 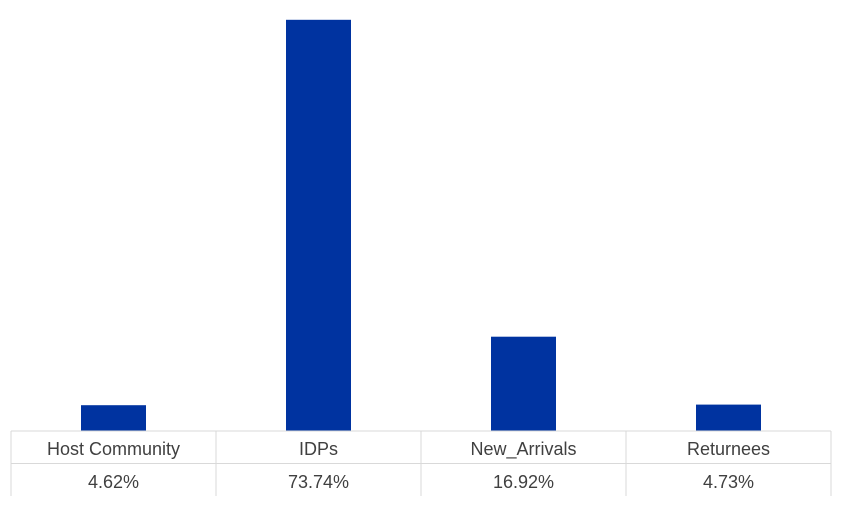 What do you see at coordinates (113, 482) in the screenshot?
I see `value-label: 4.62%` at bounding box center [113, 482].